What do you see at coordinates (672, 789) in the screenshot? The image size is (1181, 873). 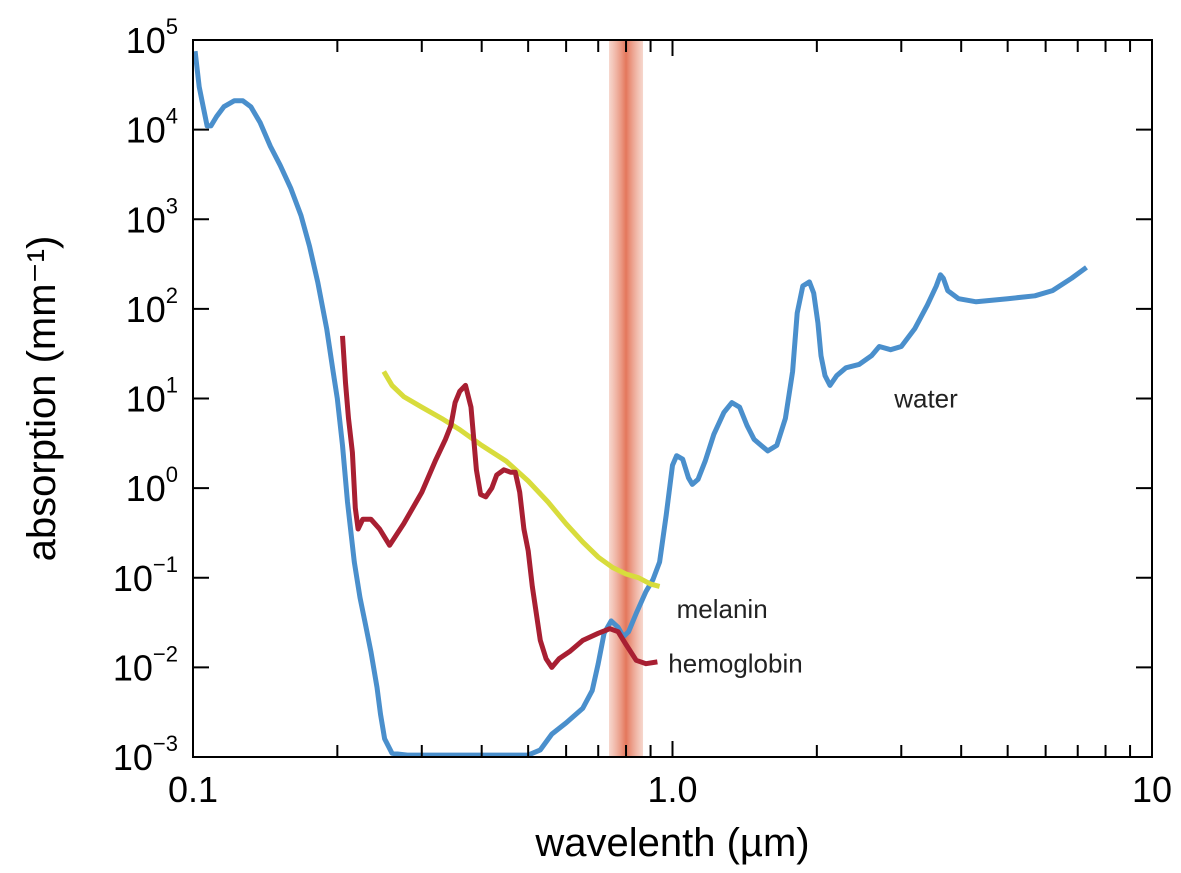 I see `x-tick-label: 1.0` at bounding box center [672, 789].